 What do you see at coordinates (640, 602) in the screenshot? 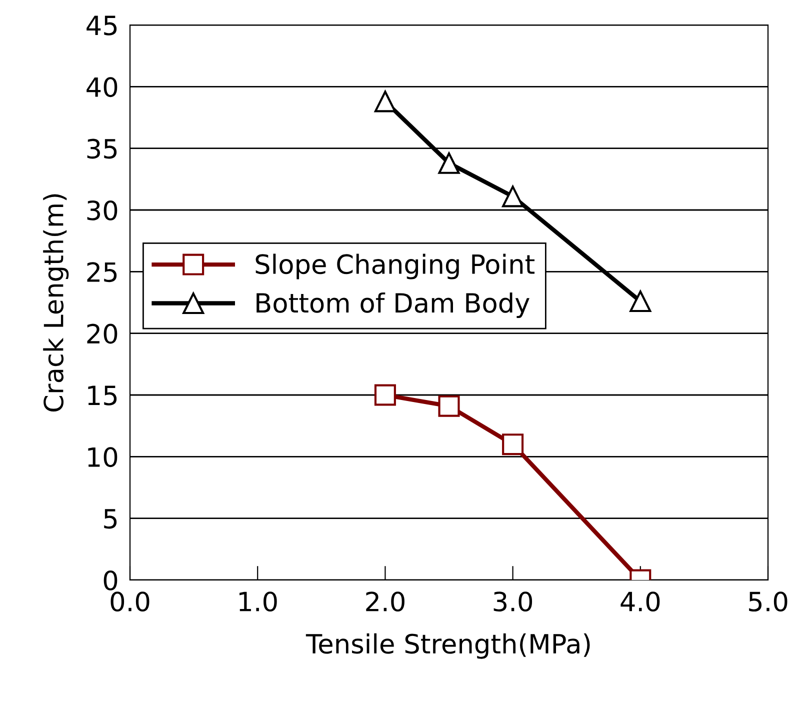
I see `x-tick-label: 4.0` at bounding box center [640, 602].